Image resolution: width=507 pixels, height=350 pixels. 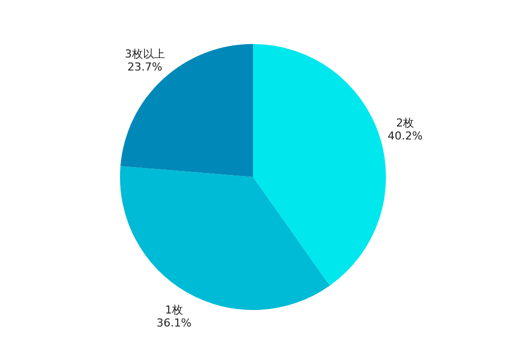 I want to click on slice-label: 2枚, so click(x=405, y=123).